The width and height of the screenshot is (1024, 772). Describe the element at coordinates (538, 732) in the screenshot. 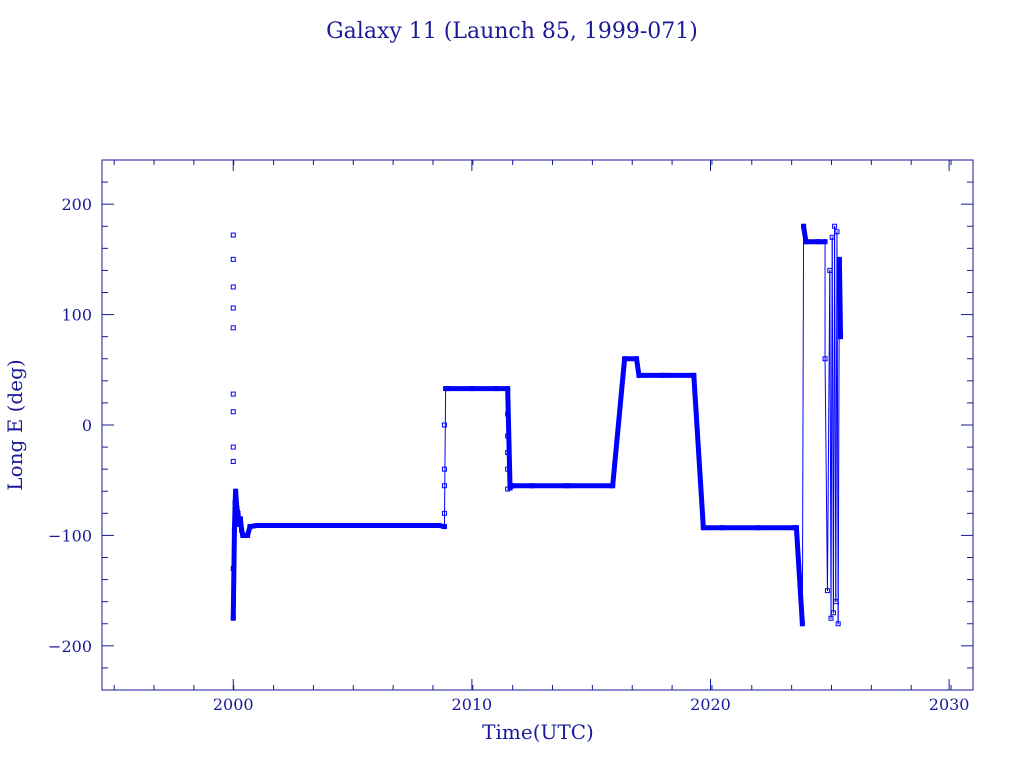

I see `x-axis-label: Time(UTC)` at that location.